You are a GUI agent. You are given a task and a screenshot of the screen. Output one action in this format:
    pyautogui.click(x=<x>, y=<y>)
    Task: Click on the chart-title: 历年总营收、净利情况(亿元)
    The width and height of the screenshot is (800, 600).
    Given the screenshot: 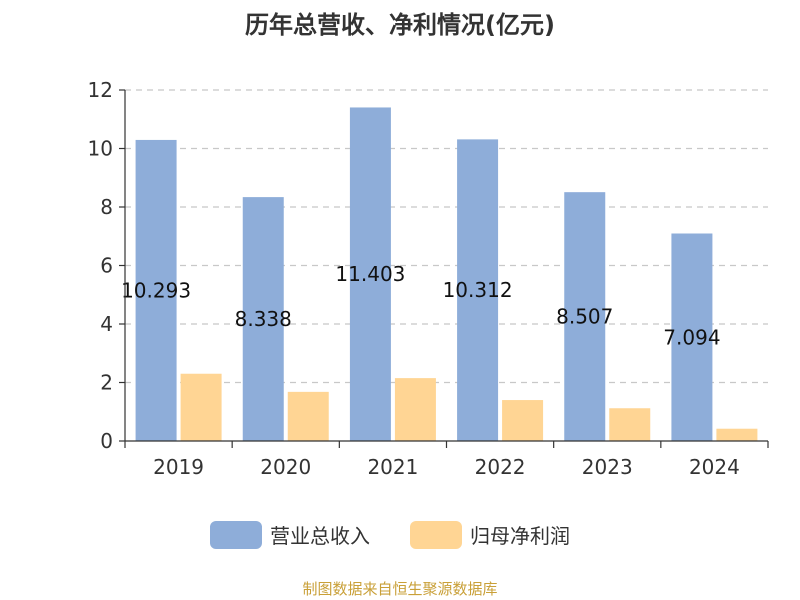 What is the action you would take?
    pyautogui.click(x=400, y=25)
    